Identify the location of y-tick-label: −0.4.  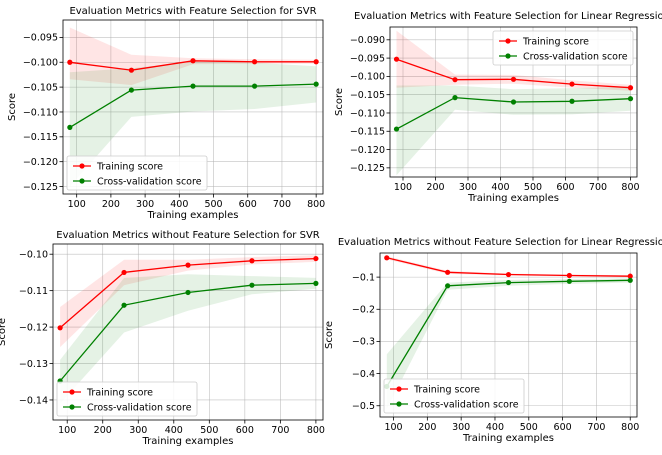
(363, 374).